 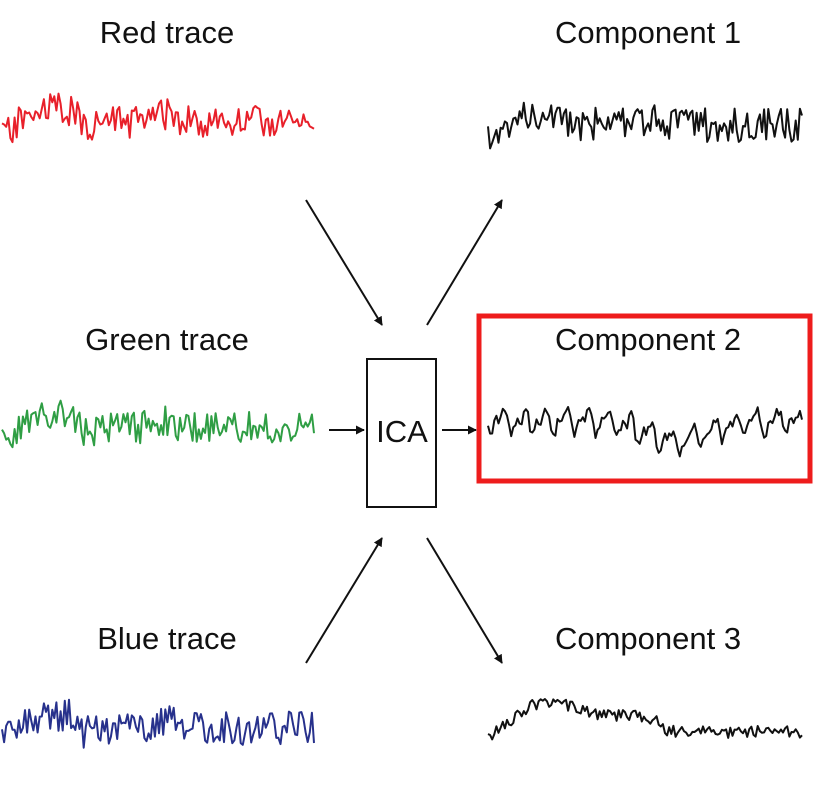 What do you see at coordinates (645, 125) in the screenshot?
I see `component-1-signal` at bounding box center [645, 125].